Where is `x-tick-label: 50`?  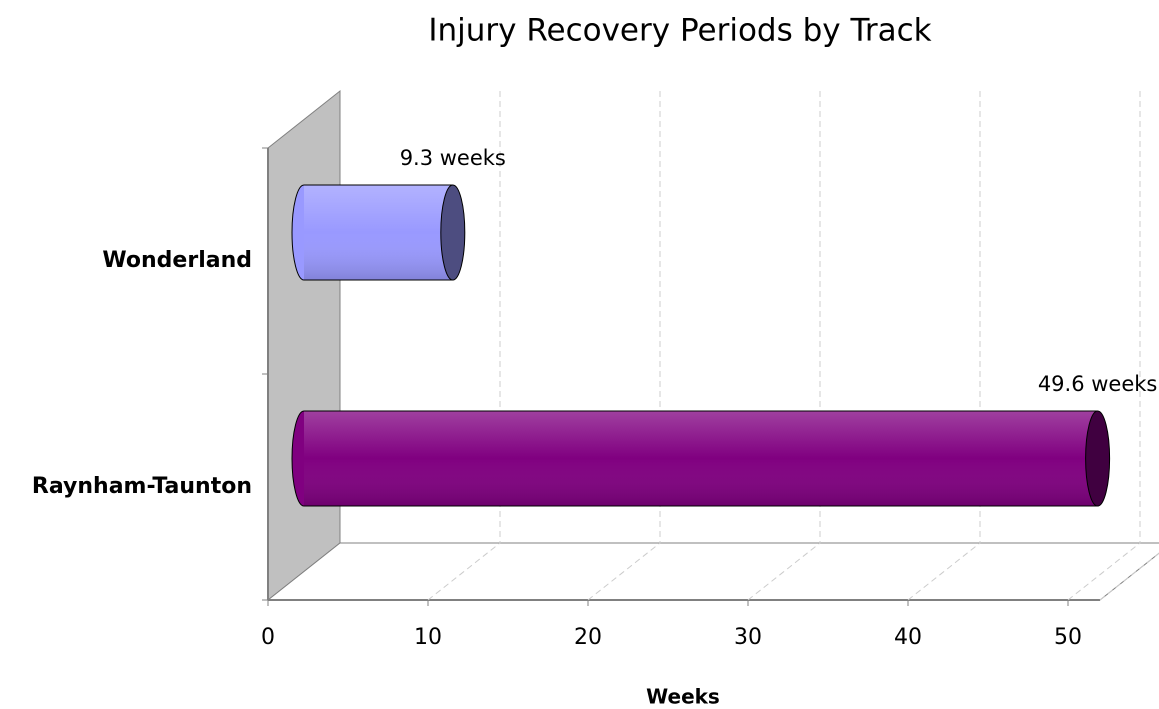
x-tick-label: 50 is located at coordinates (1068, 637).